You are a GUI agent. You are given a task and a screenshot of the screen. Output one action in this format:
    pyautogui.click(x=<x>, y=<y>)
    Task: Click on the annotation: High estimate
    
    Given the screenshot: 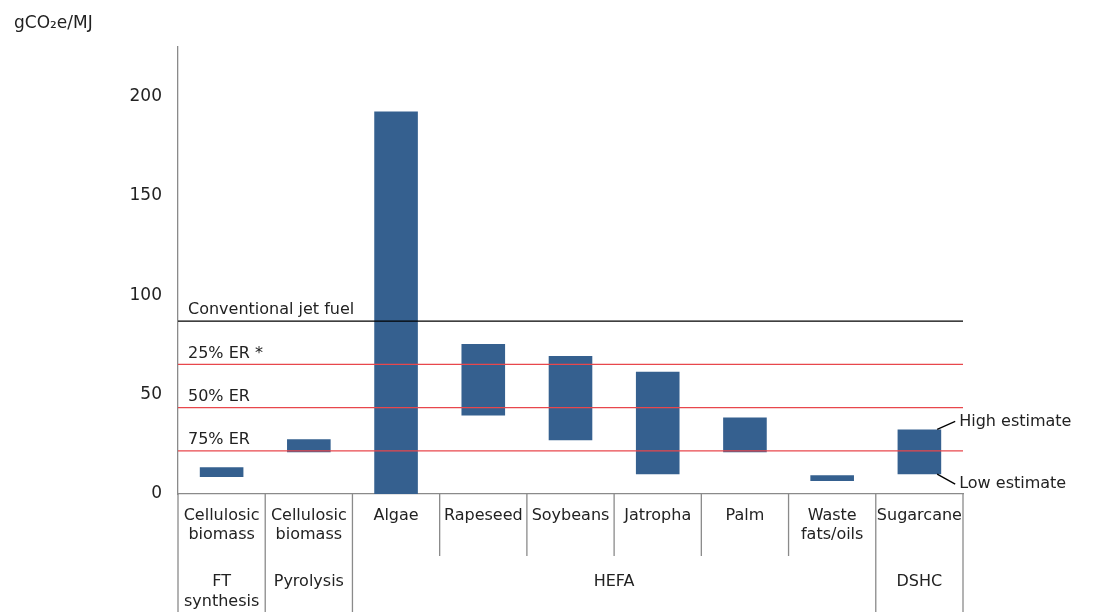 What is the action you would take?
    pyautogui.click(x=1015, y=420)
    